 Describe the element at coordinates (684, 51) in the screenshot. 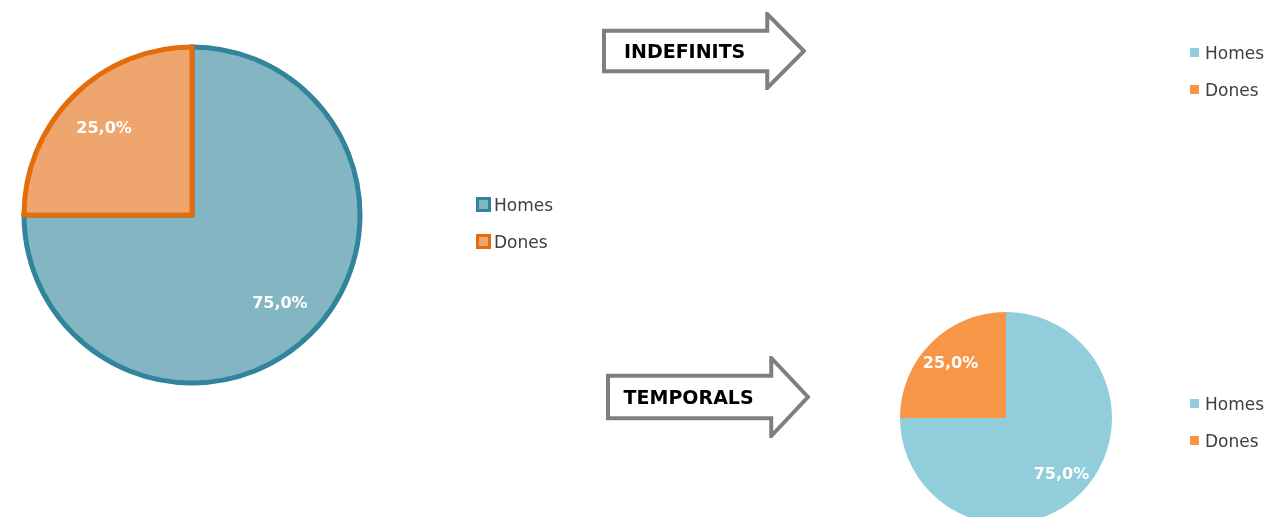

I see `text: INDEFINITS` at that location.